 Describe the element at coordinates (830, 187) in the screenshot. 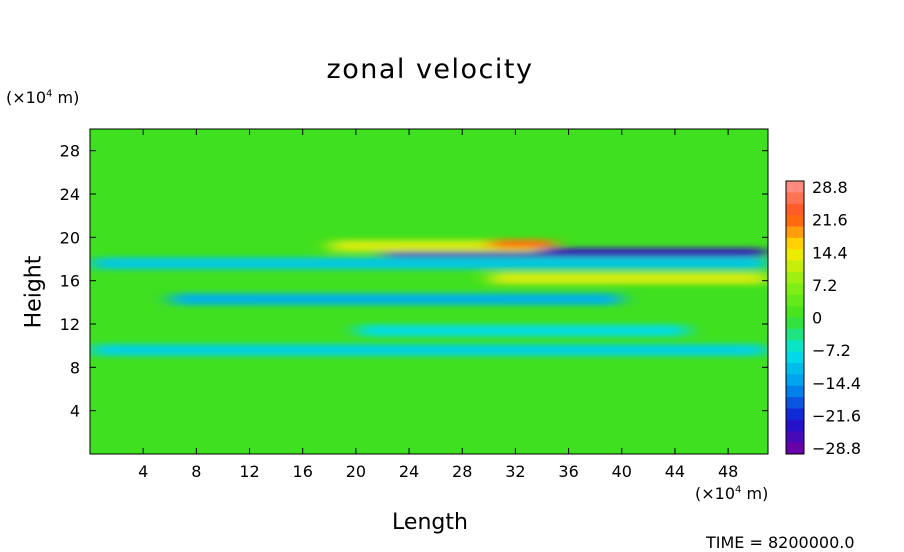

I see `colorbar-label: 28.8` at that location.